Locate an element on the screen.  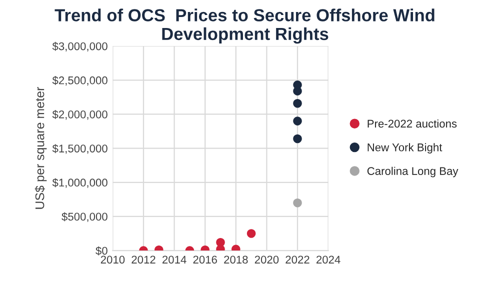
x-tick-label: 2022 is located at coordinates (298, 260).